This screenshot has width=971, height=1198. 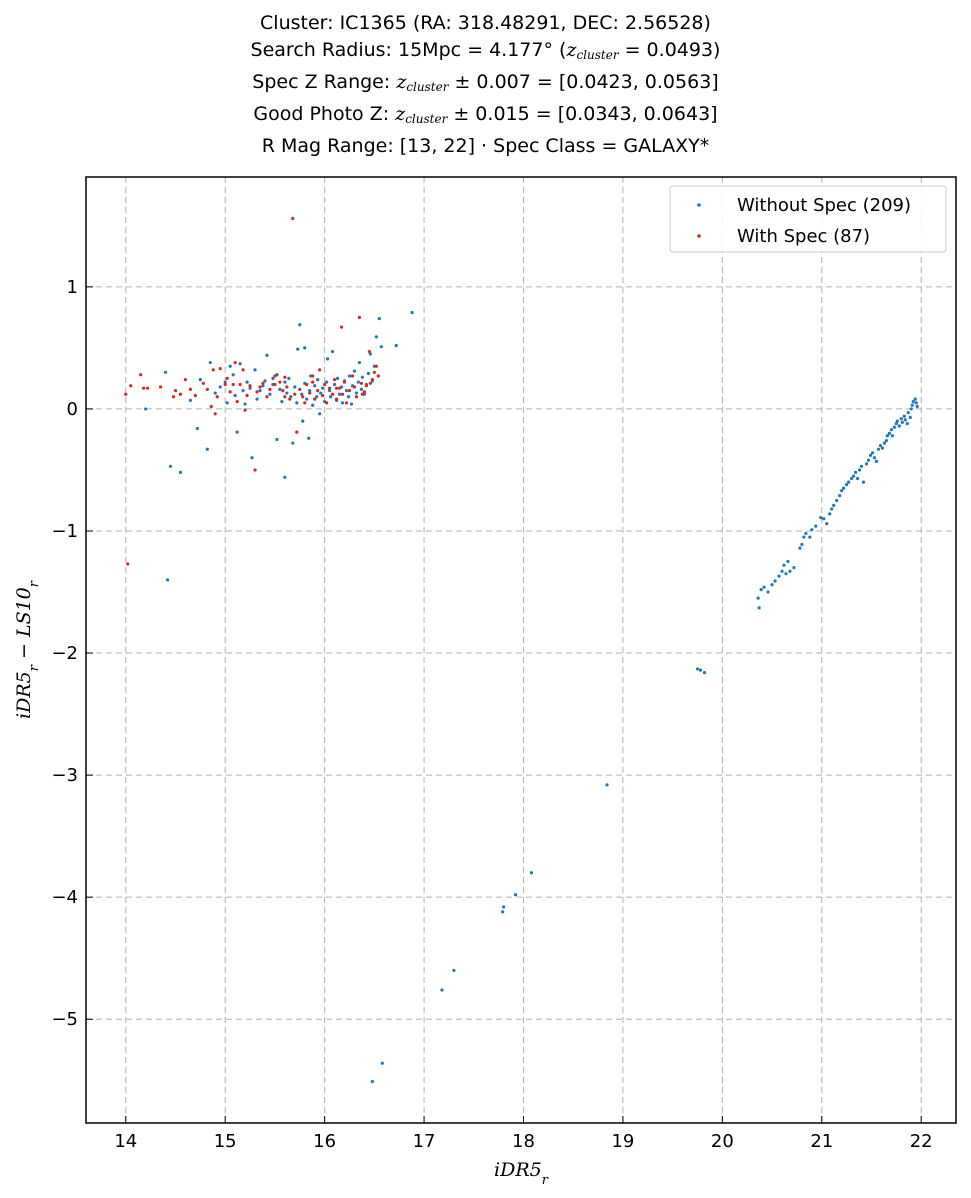 I want to click on y-tick-label: −3, so click(x=64, y=775).